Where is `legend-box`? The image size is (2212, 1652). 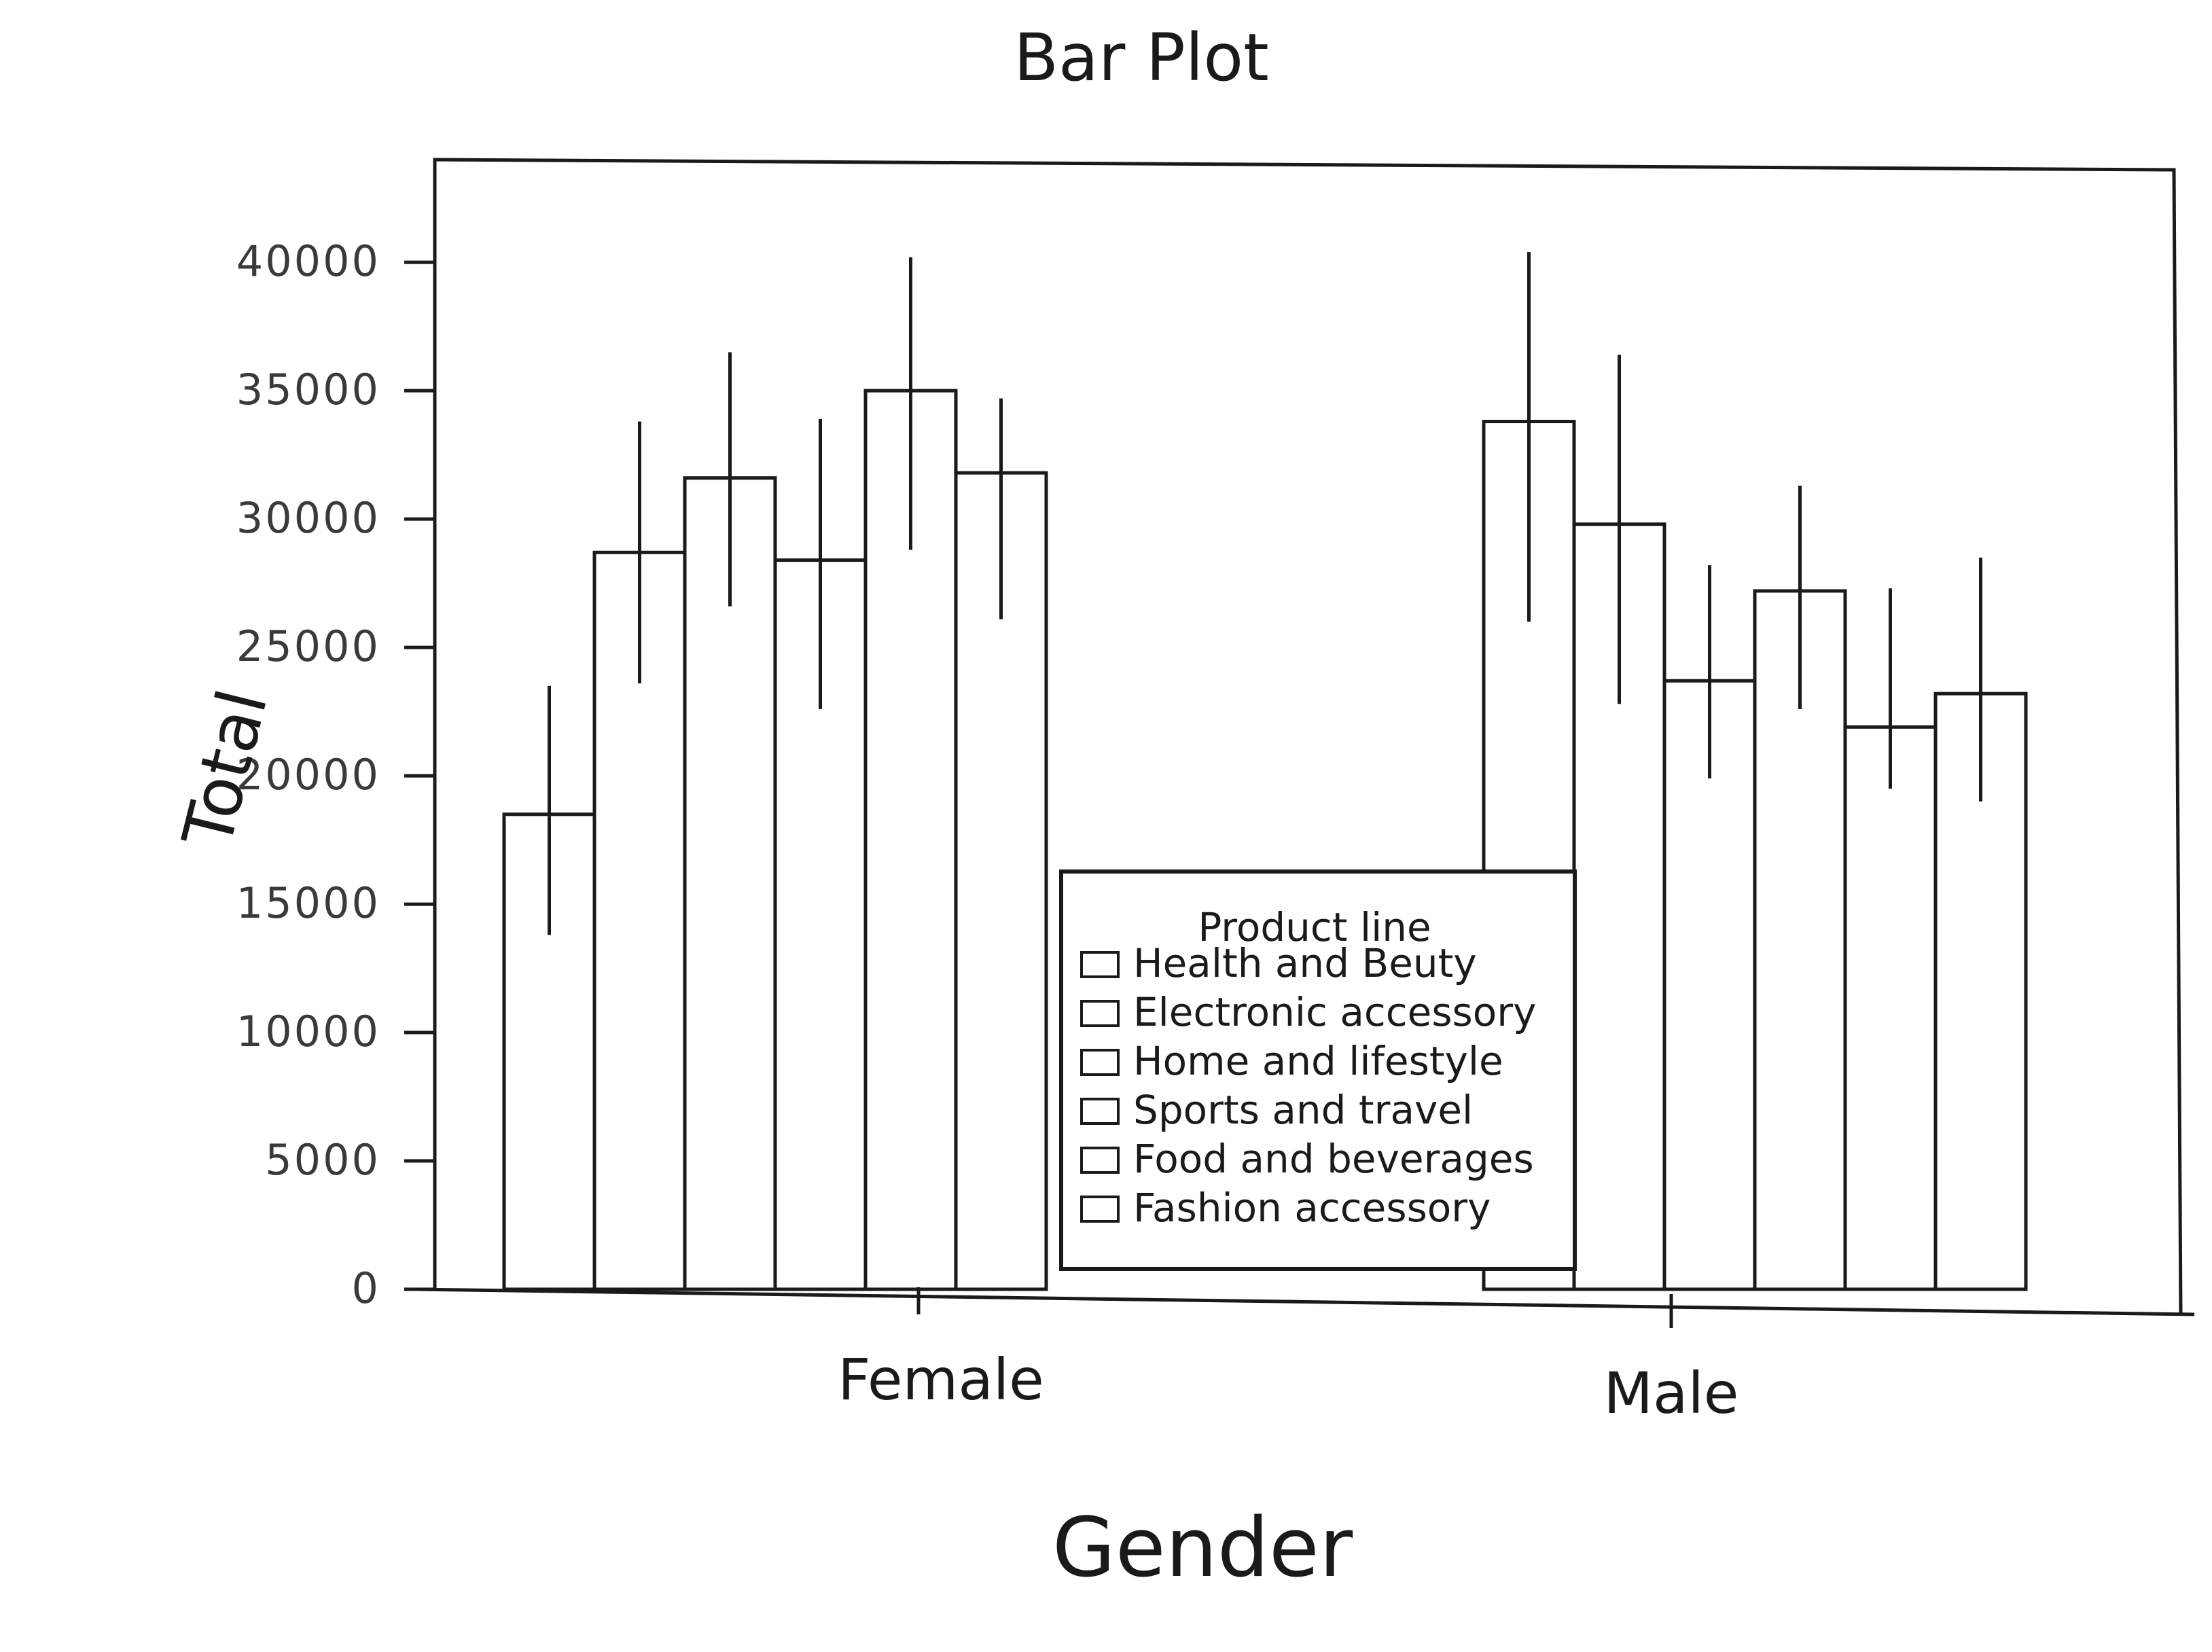
legend-box is located at coordinates (1318, 1070).